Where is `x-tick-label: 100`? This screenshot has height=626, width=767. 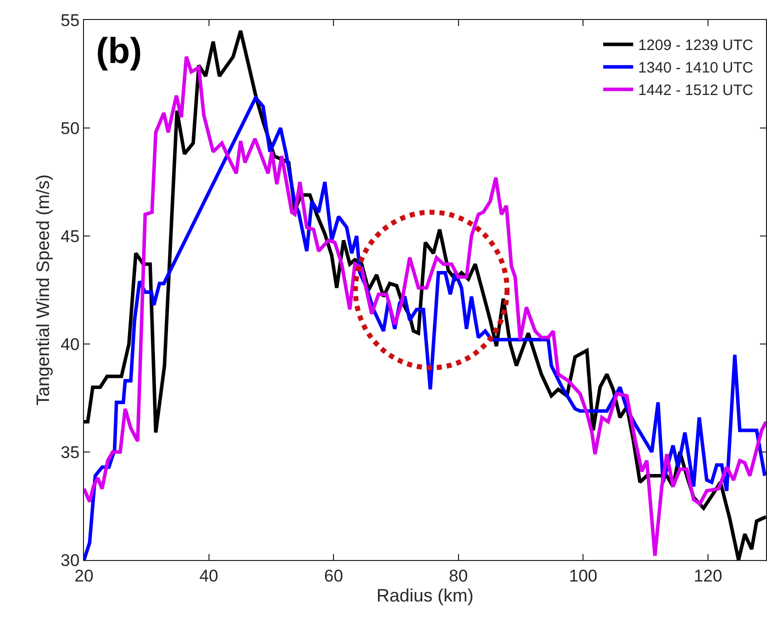 x-tick-label: 100 is located at coordinates (583, 576).